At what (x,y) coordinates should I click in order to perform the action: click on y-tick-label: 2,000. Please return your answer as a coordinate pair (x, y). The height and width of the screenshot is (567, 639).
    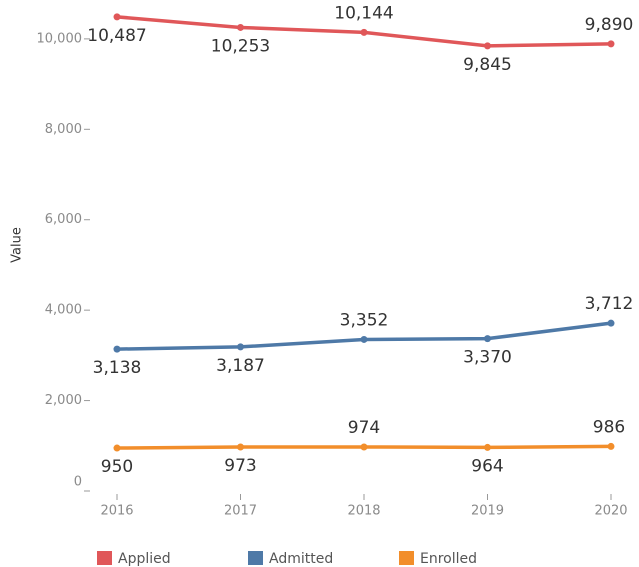
    Looking at the image, I should click on (63, 400).